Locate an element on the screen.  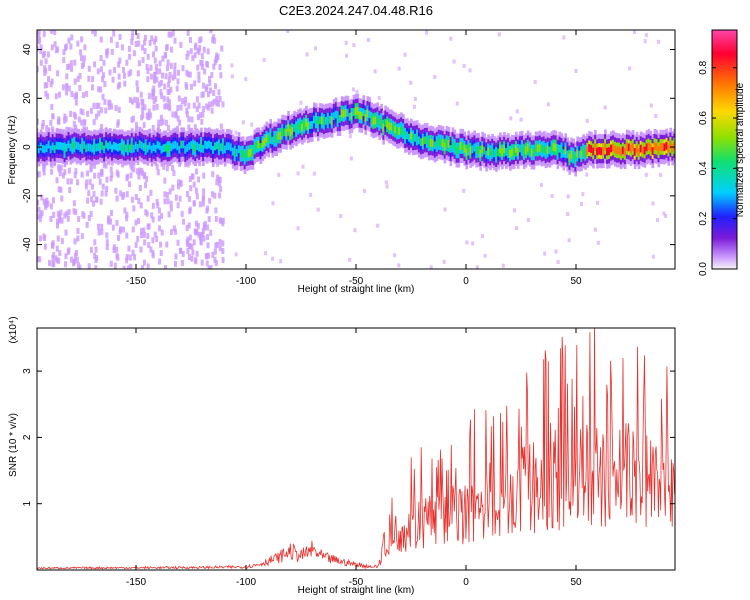
y-tick-label: 2 is located at coordinates (27, 437).